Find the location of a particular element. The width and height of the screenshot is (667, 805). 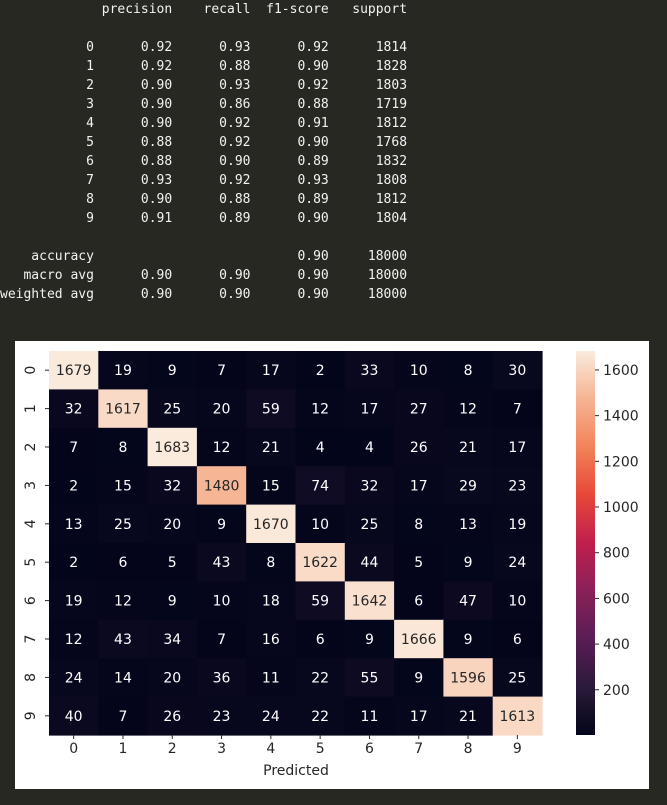

report-row-precision: 0.91 is located at coordinates (133, 218).